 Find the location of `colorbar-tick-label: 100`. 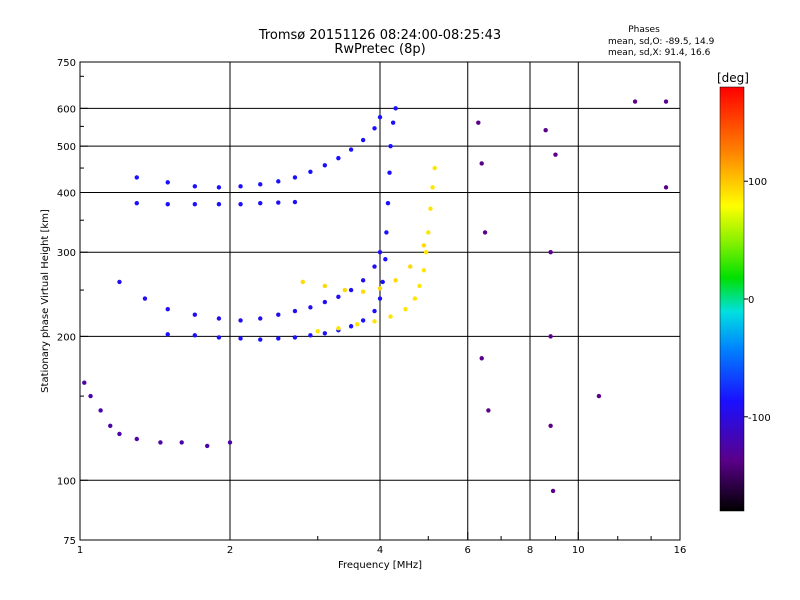

colorbar-tick-label: 100 is located at coordinates (757, 182).